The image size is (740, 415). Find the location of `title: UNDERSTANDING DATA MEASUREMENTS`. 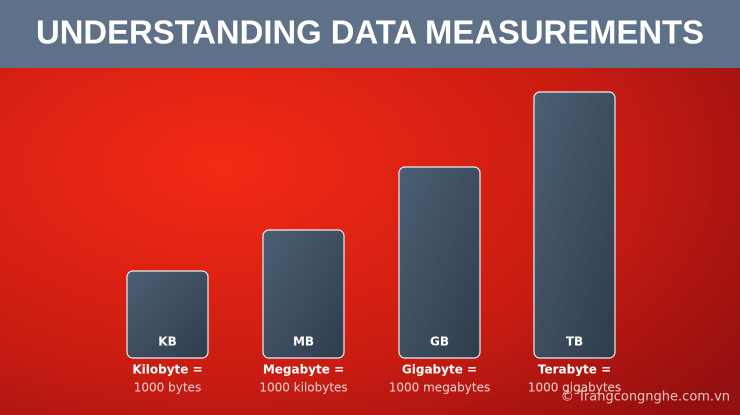

title: UNDERSTANDING DATA MEASUREMENTS is located at coordinates (370, 32).